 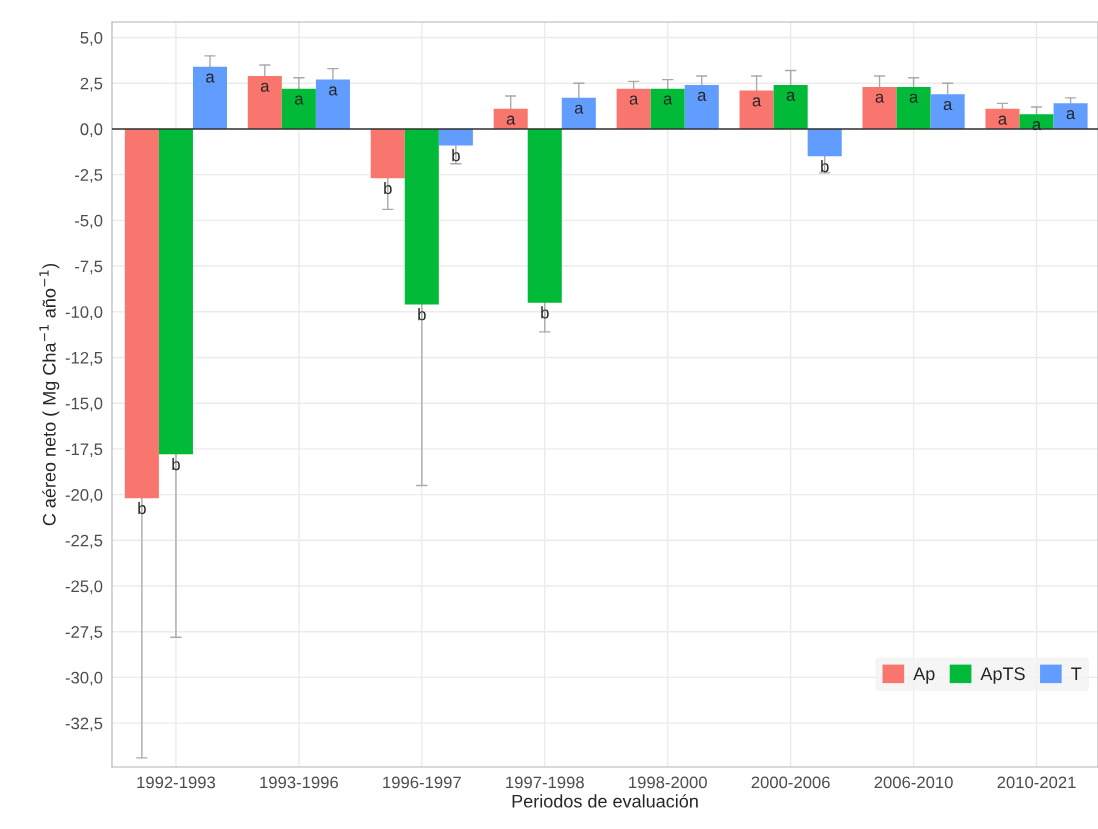 I want to click on x-tick-label: 1998-2000, so click(x=668, y=782).